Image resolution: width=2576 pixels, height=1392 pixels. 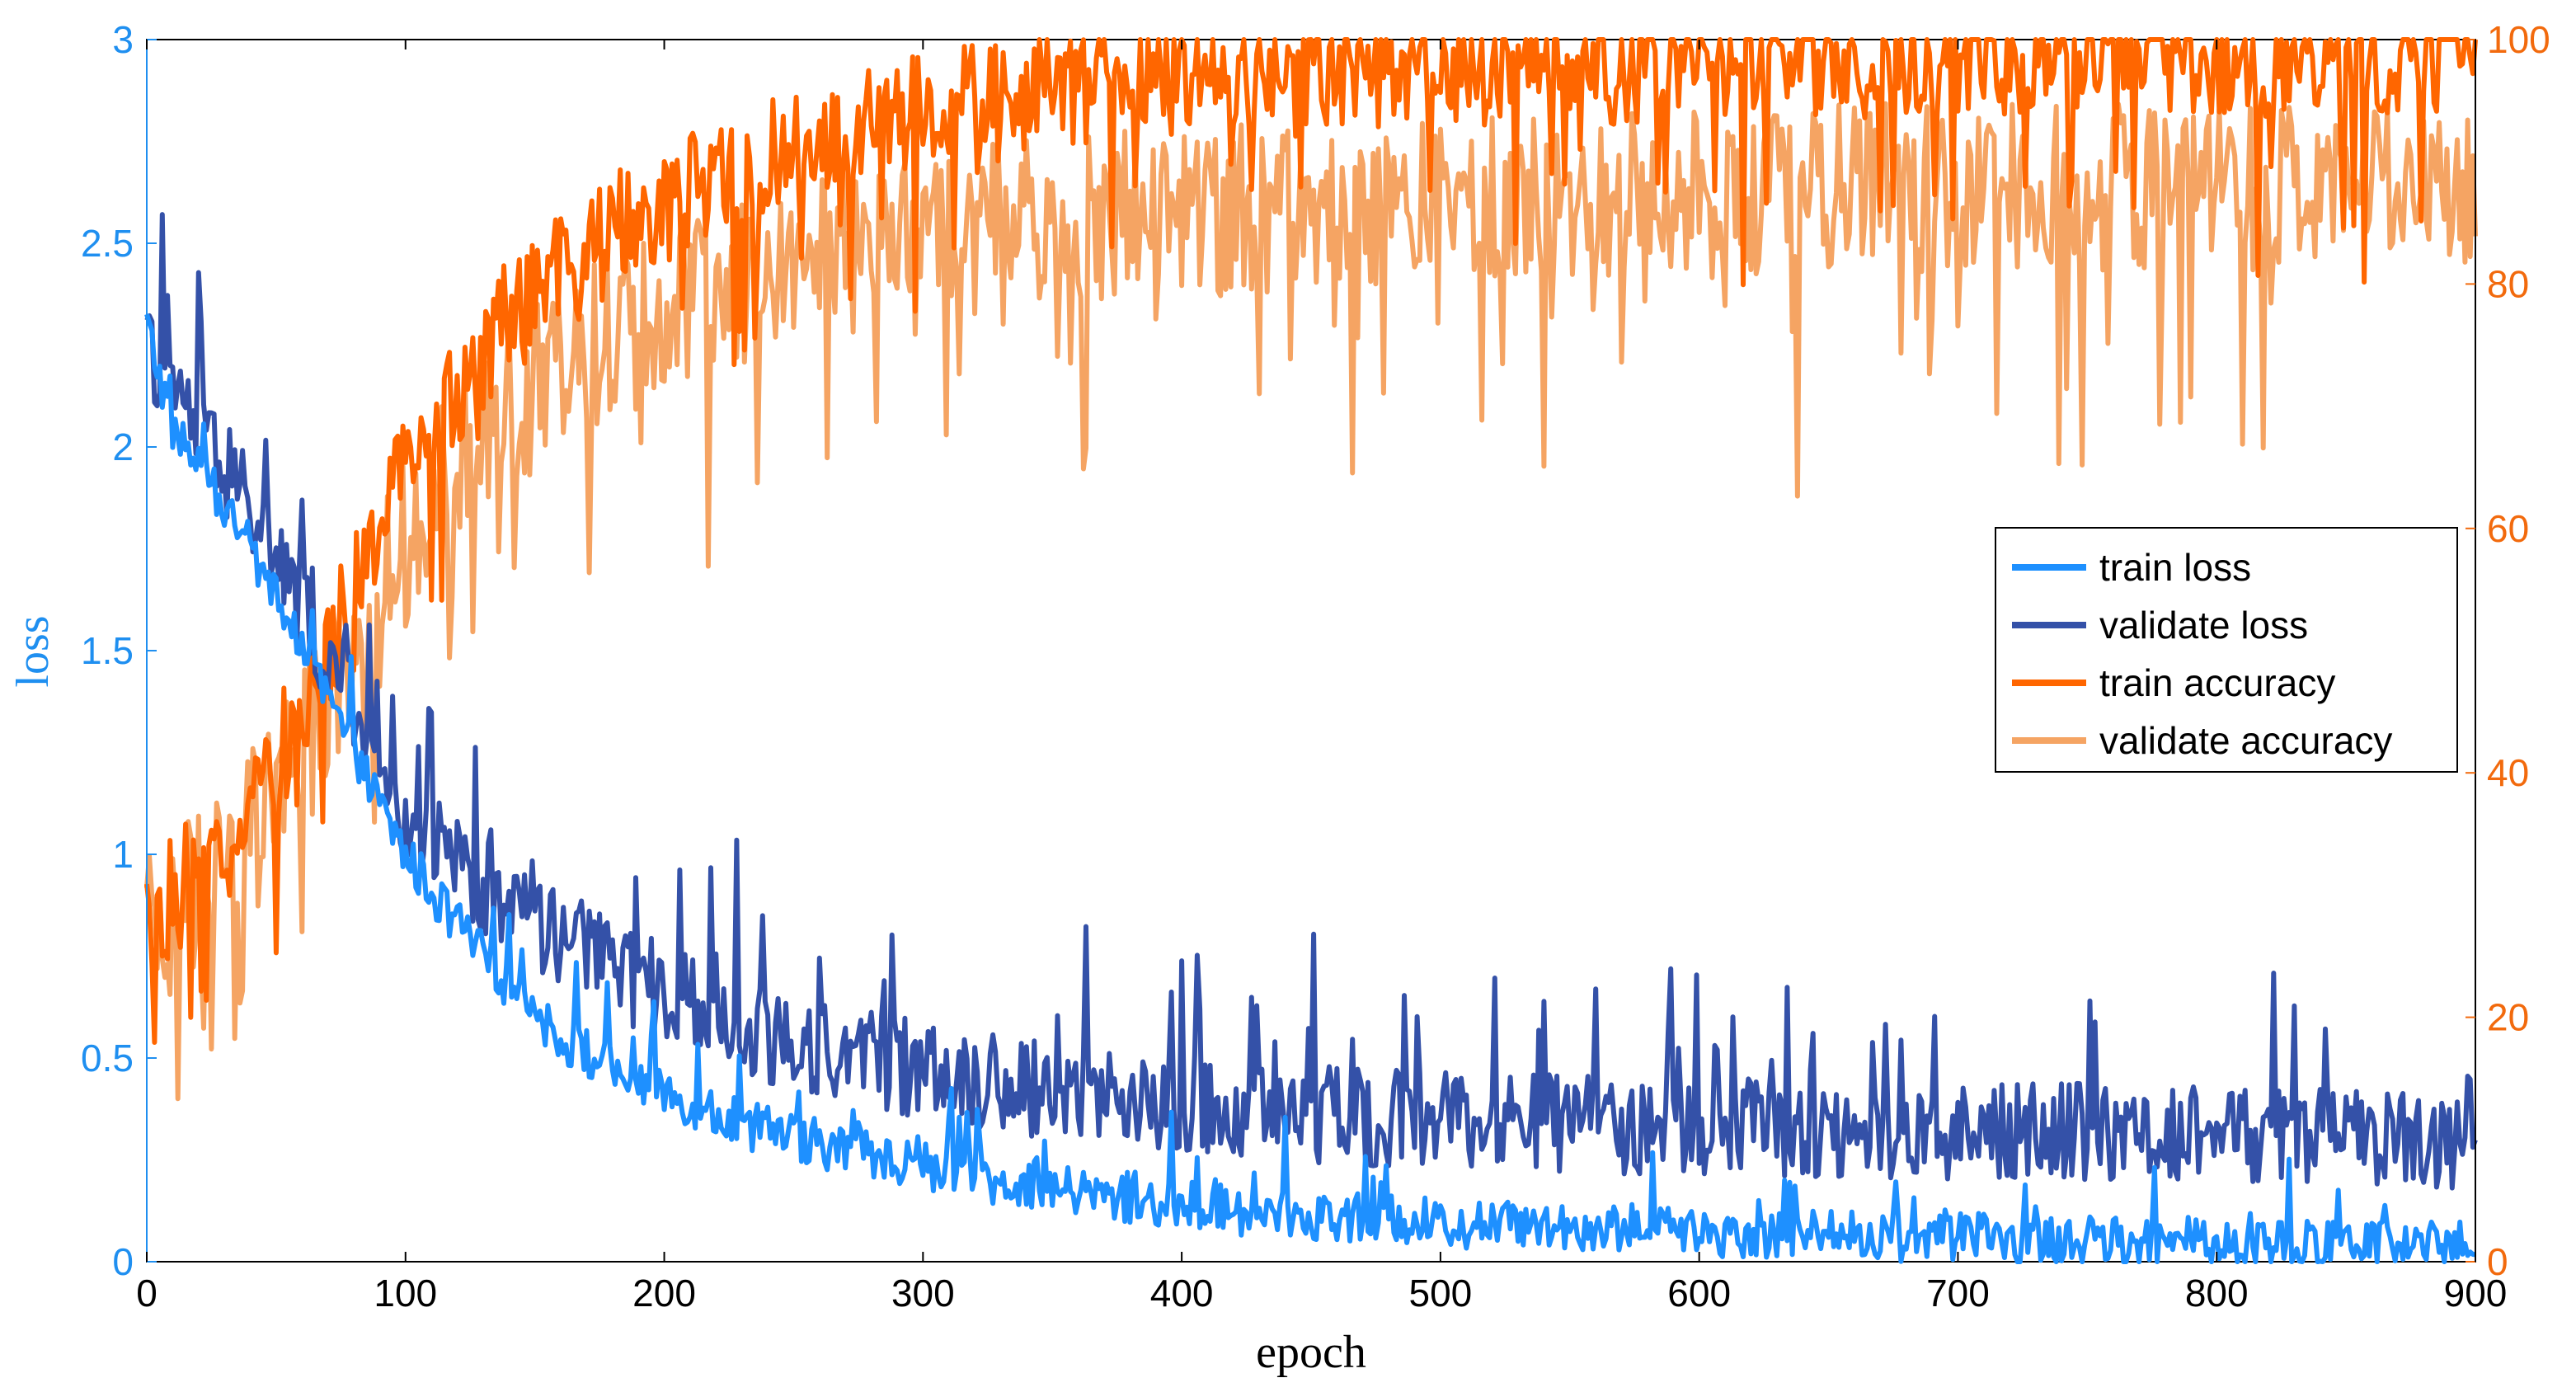 I want to click on x-tick-label: 700, so click(x=1958, y=1293).